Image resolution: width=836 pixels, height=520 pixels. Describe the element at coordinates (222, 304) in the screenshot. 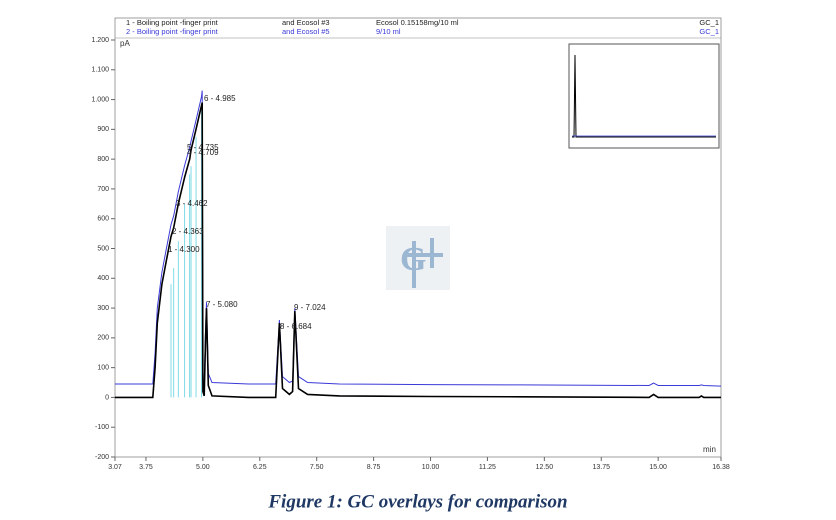

I see `peak-label: 7 - 5.080` at that location.